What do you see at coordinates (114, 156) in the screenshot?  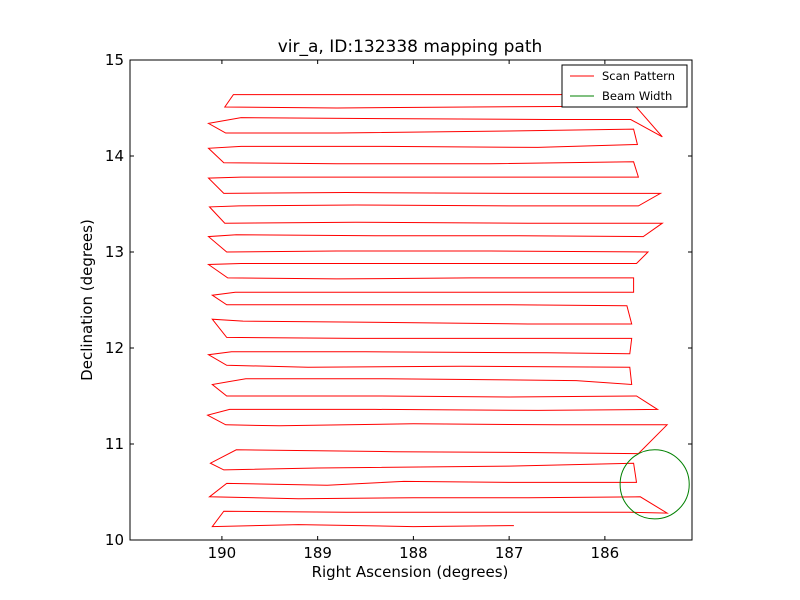 I see `y-tick-label: 14` at bounding box center [114, 156].